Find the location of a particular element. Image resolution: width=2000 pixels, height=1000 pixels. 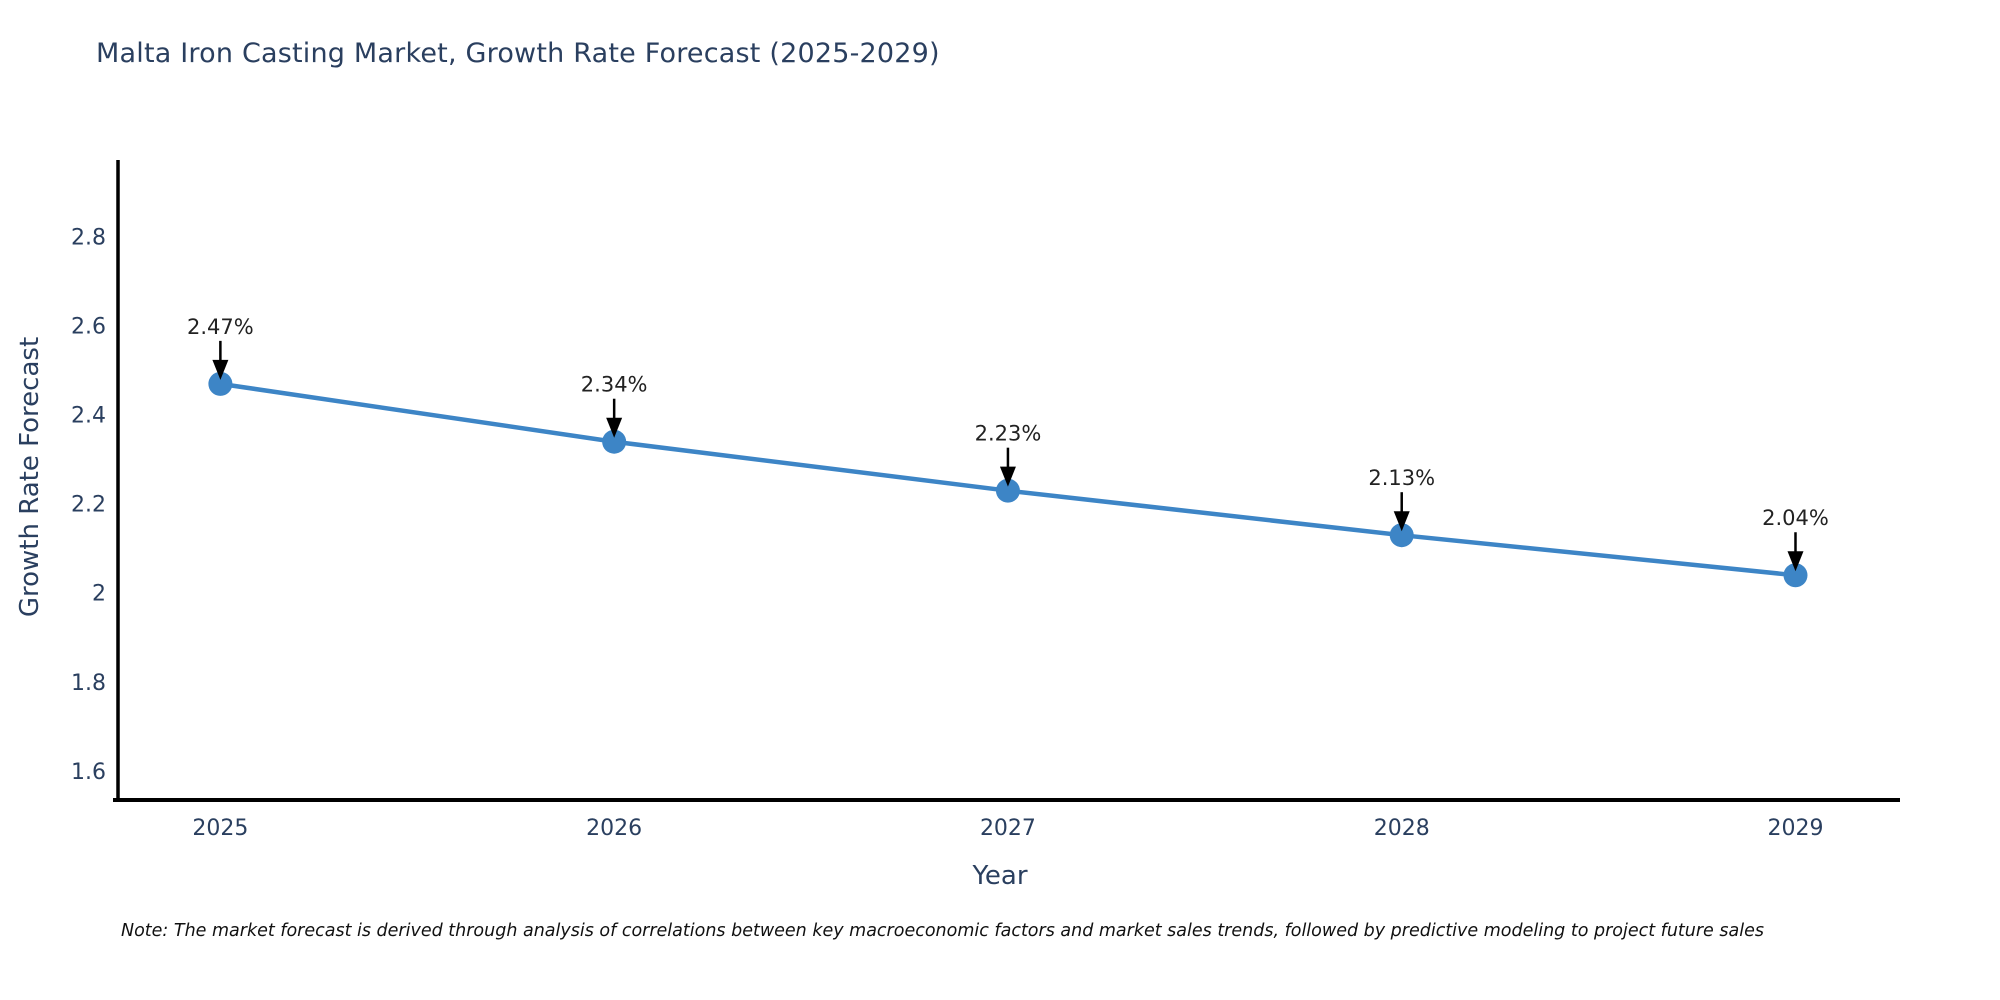

y-tick-label: 2.8 is located at coordinates (88, 238).